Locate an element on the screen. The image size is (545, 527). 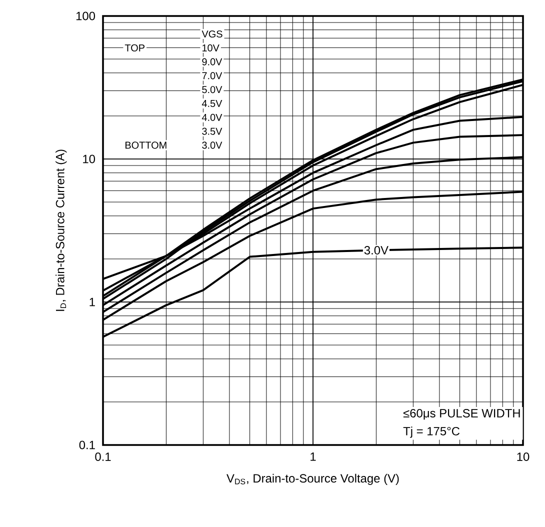
x-tick-label: 10 is located at coordinates (523, 456).